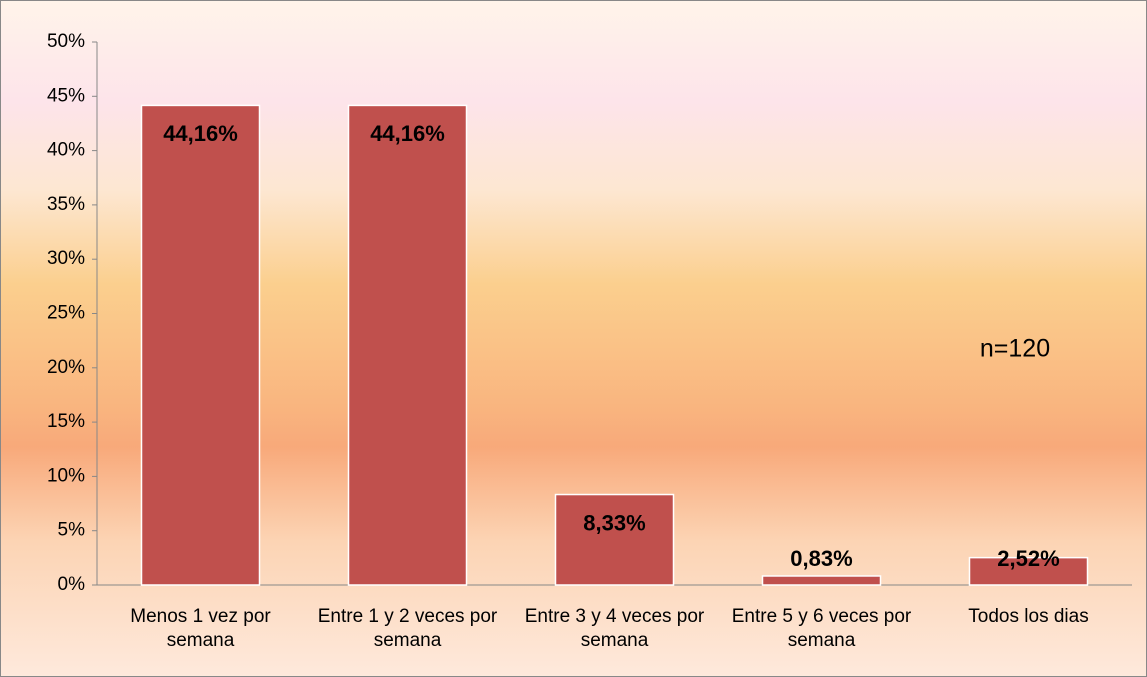  Describe the element at coordinates (66, 95) in the screenshot. I see `y-tick-label: 45%` at that location.